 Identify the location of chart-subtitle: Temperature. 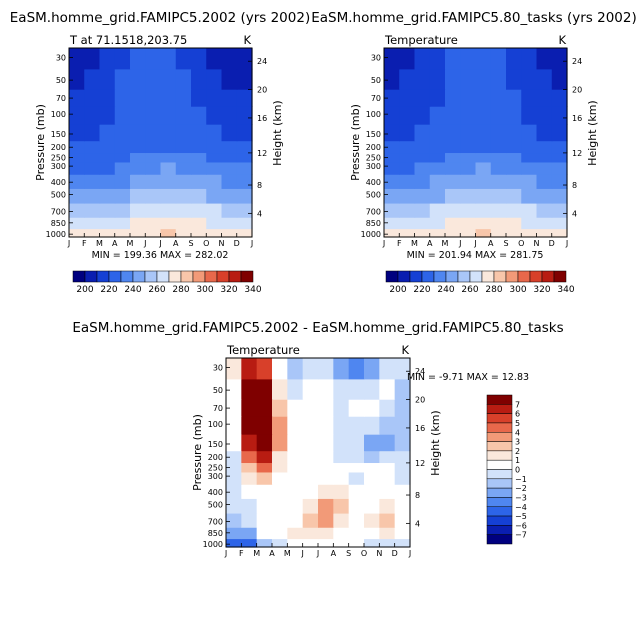
(421, 40).